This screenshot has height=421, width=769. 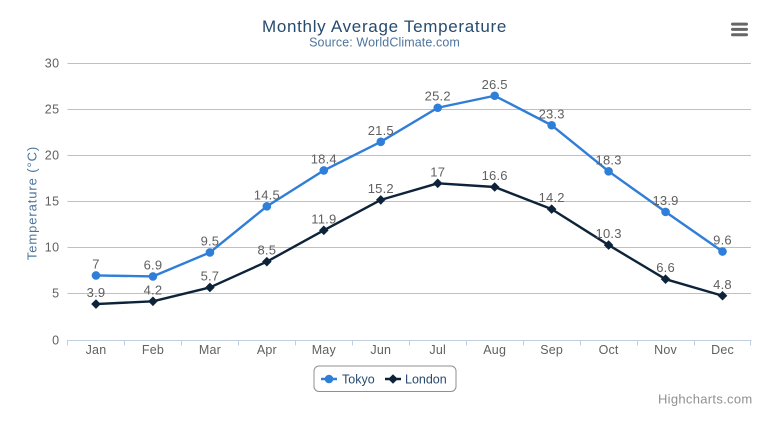 I want to click on svg-text: 5, so click(x=55, y=294).